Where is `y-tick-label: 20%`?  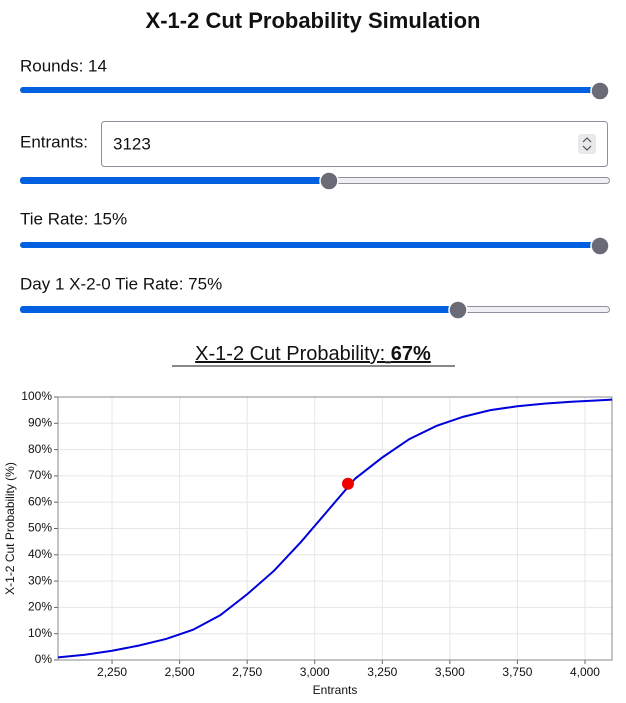
y-tick-label: 20% is located at coordinates (40, 607).